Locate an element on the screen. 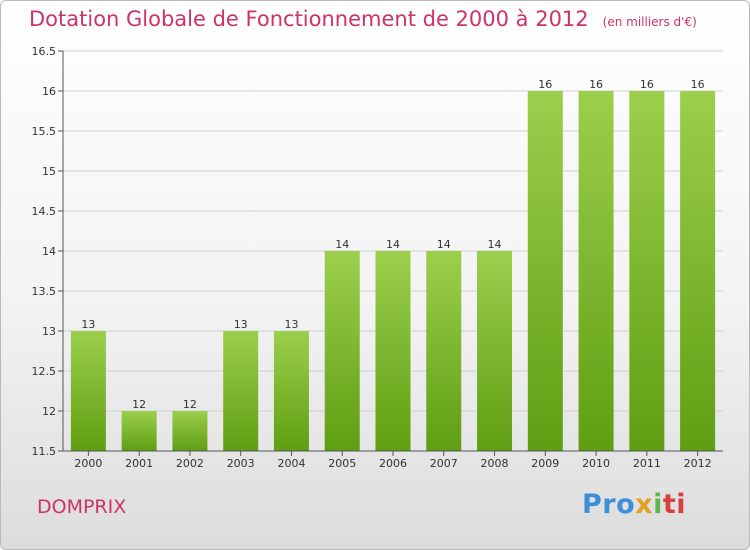 The height and width of the screenshot is (550, 750). chart-subtitle: (en milliers d'€) is located at coordinates (649, 22).